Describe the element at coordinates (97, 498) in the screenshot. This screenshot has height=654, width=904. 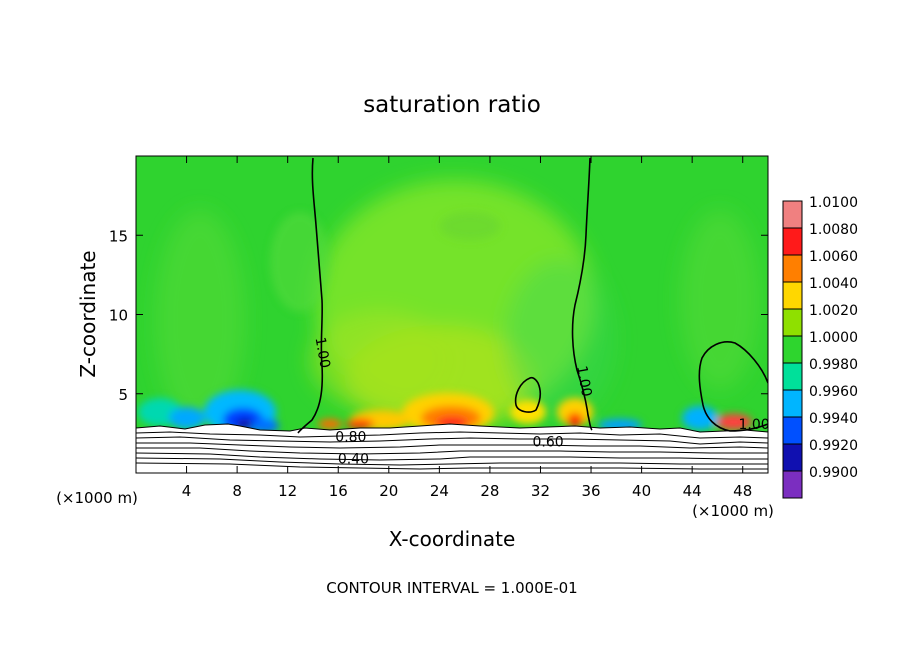
I see `x-unit-left: (×1000 m)` at that location.